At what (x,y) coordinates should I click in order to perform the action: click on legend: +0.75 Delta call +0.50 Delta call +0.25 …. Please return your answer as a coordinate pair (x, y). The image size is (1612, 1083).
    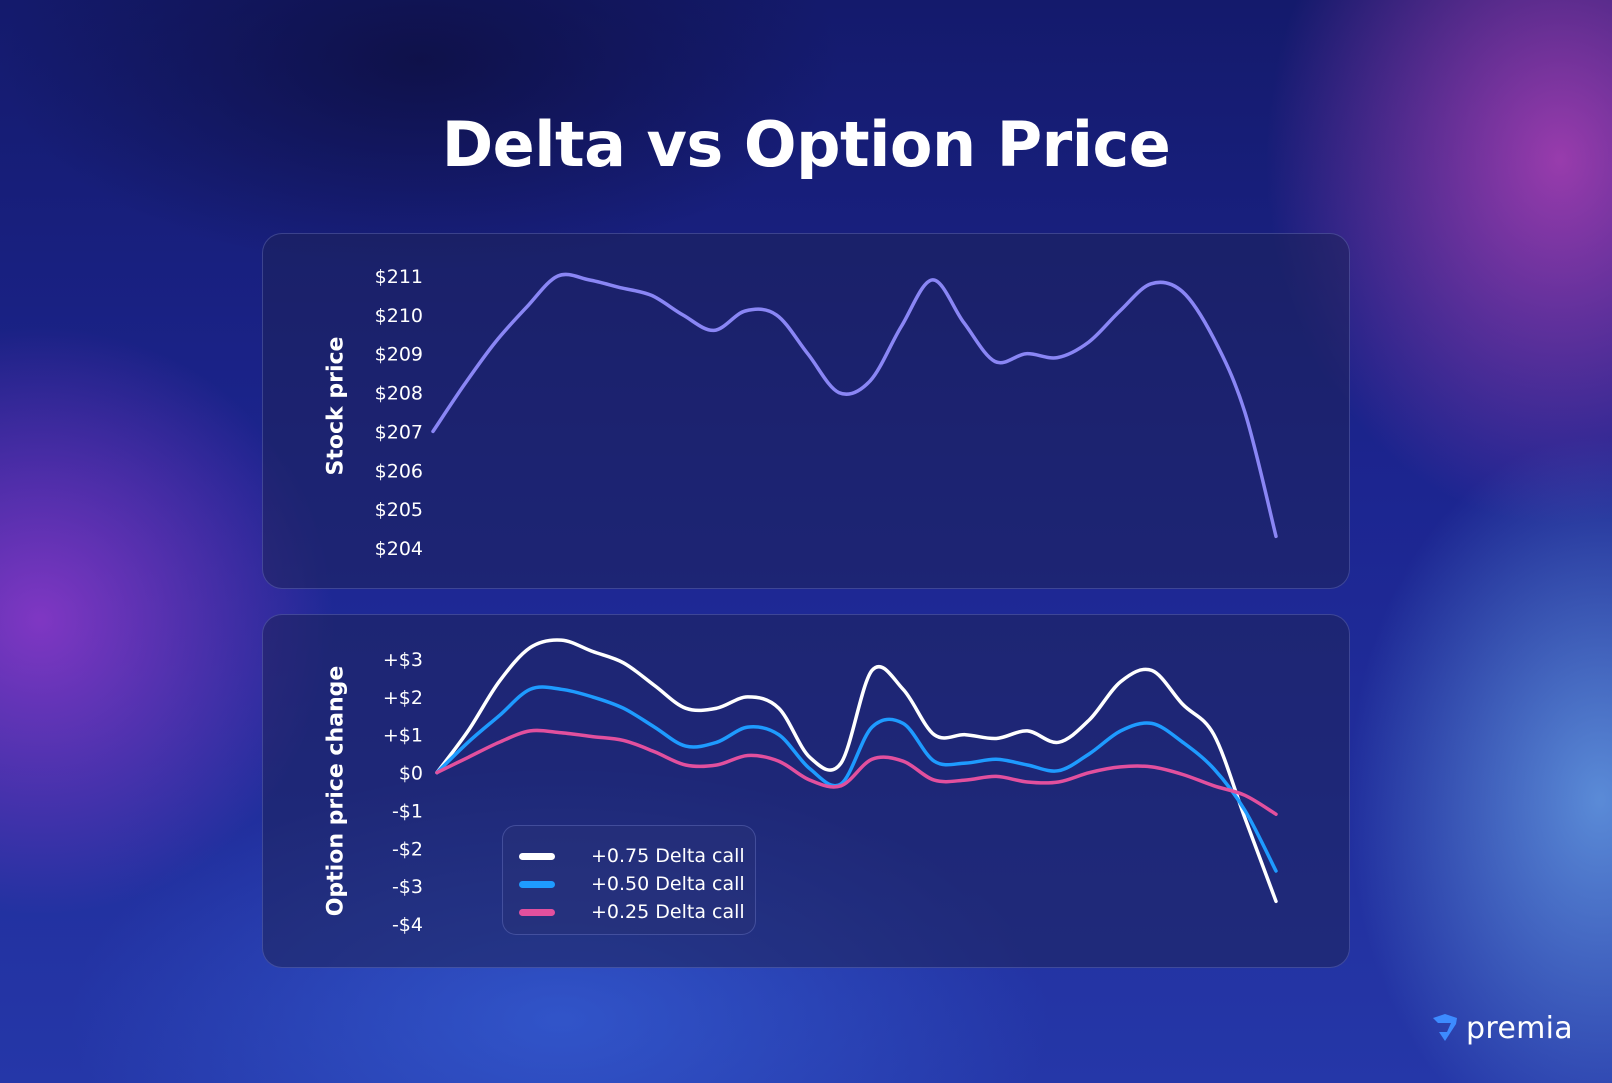
    Looking at the image, I should click on (629, 880).